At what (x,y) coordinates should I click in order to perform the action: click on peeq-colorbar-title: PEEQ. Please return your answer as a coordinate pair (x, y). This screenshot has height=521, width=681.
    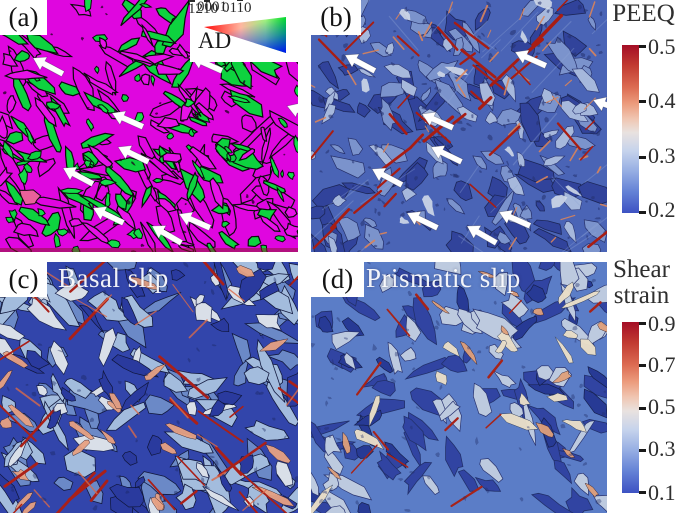
    Looking at the image, I should click on (643, 13).